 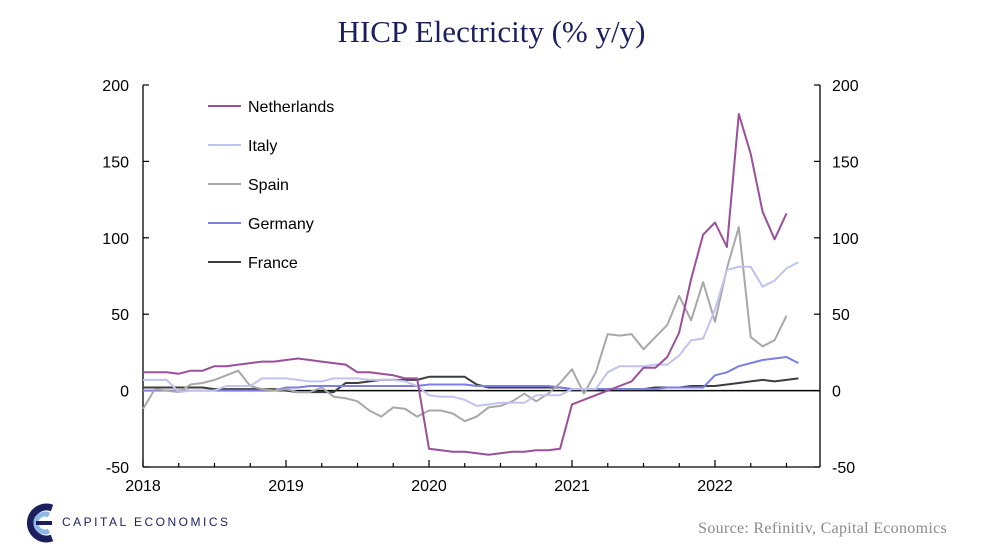 What do you see at coordinates (146, 522) in the screenshot?
I see `brand-name: CAPITAL ECONOMICS` at bounding box center [146, 522].